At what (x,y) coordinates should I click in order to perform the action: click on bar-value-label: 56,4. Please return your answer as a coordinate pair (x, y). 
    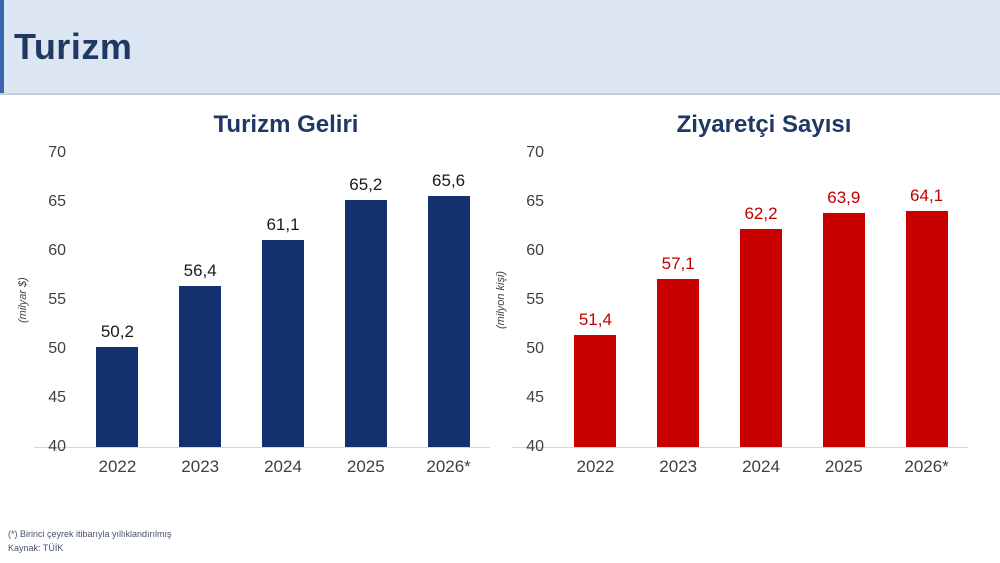
    Looking at the image, I should click on (200, 271).